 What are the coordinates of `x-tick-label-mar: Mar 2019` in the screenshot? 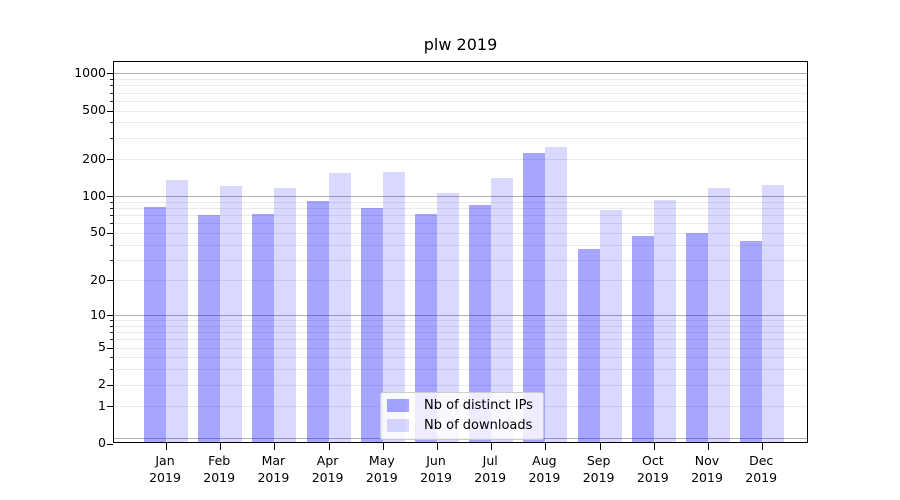 It's located at (273, 469).